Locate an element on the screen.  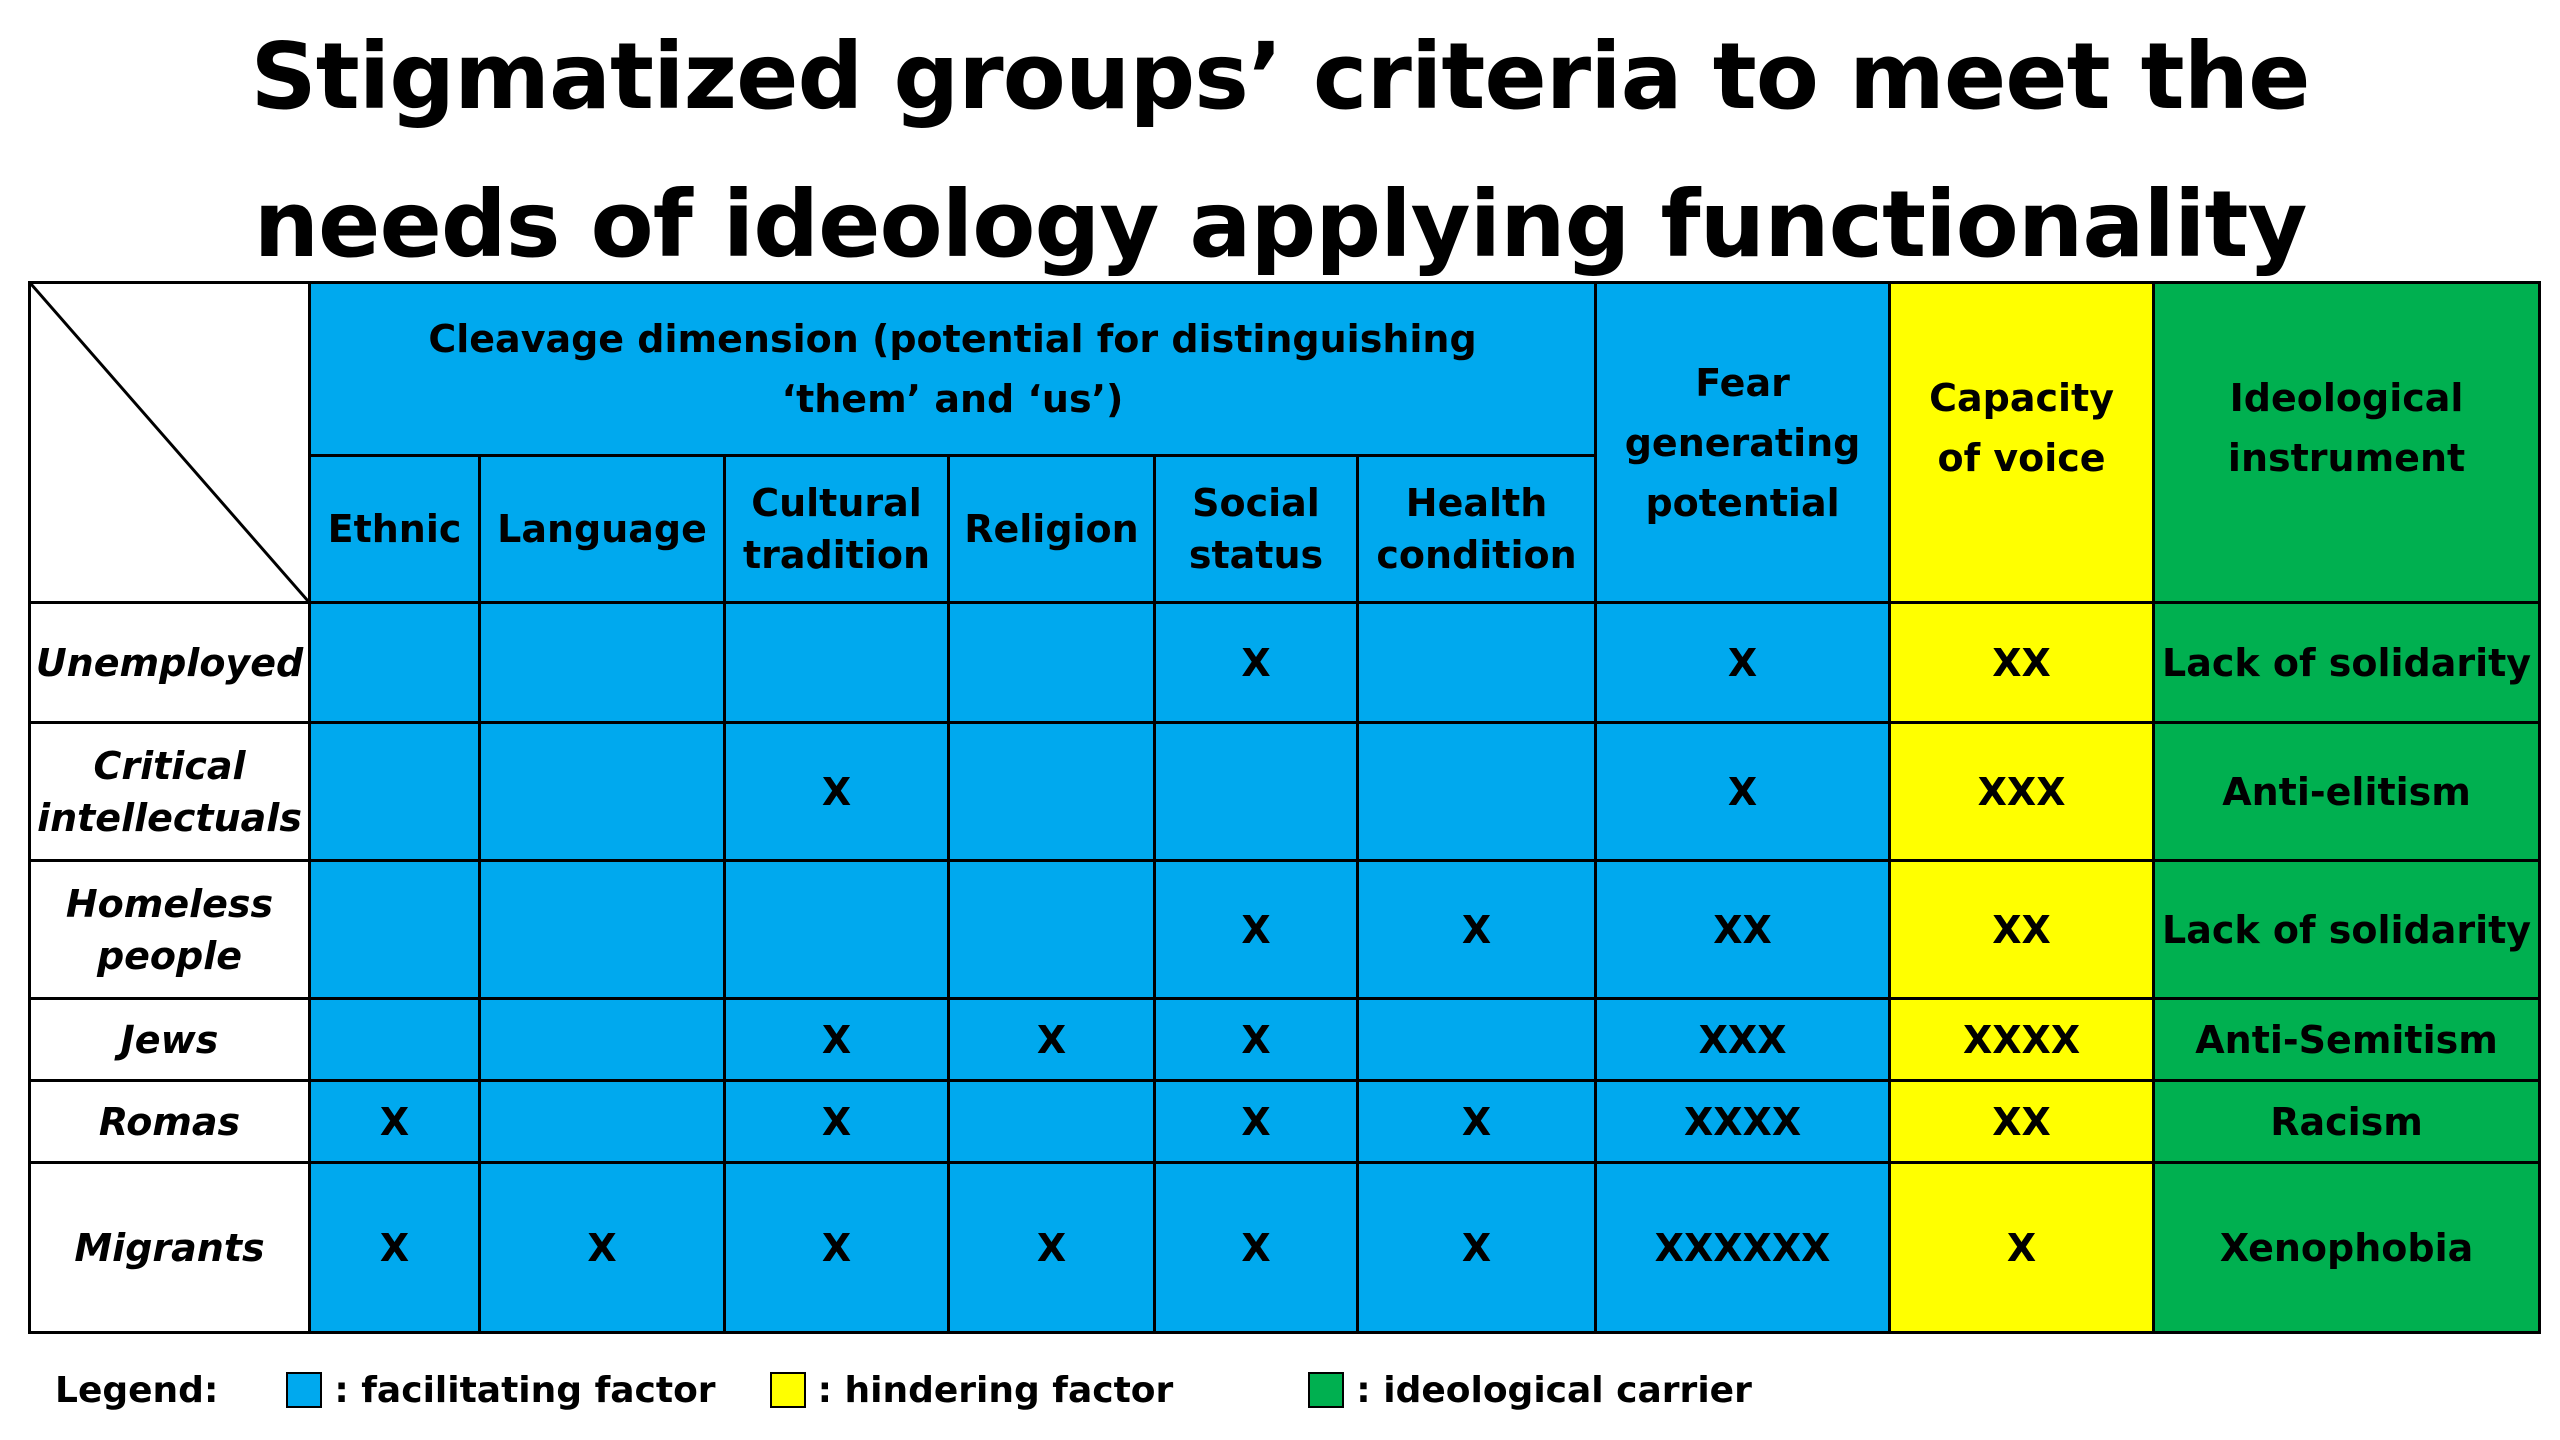
cell-voice: XXXX is located at coordinates (2022, 1039).